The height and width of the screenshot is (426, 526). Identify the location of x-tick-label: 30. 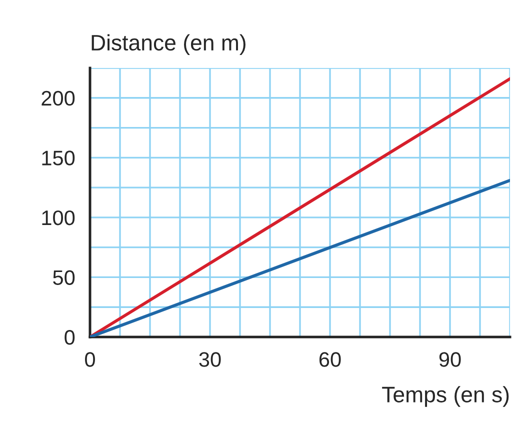
(210, 359).